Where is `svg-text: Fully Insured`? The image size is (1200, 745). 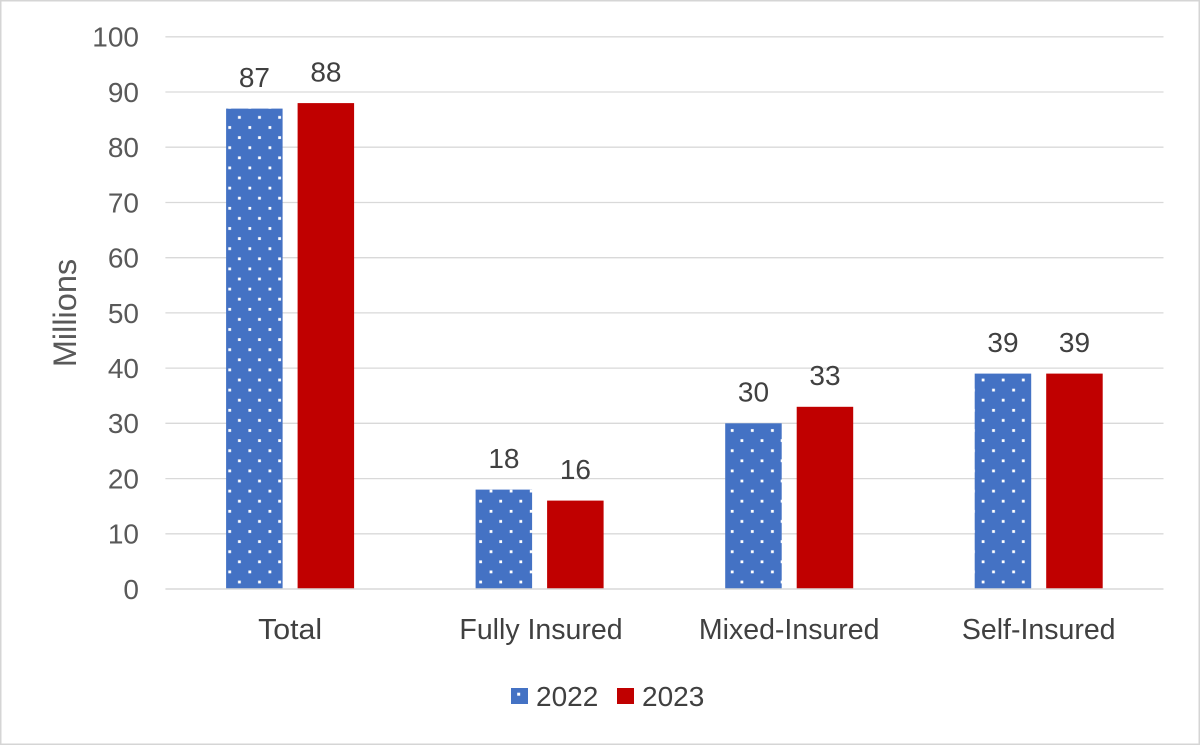 svg-text: Fully Insured is located at coordinates (540, 630).